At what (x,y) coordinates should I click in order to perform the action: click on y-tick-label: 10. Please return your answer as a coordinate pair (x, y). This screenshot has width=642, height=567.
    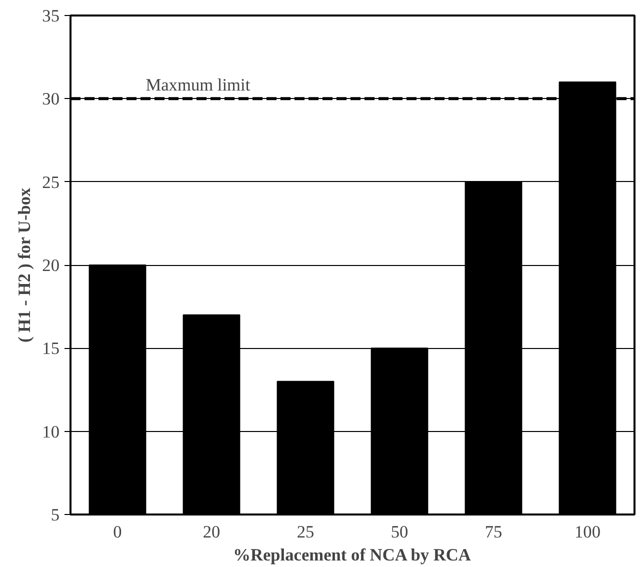
    Looking at the image, I should click on (51, 432).